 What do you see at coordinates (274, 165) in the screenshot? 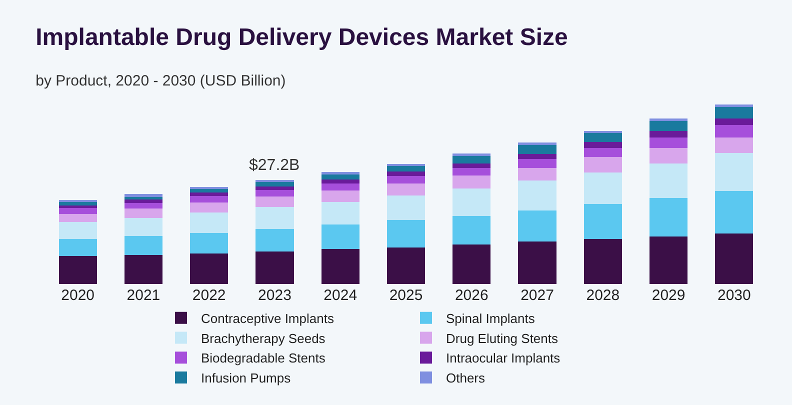
I see `annotation: $27.2B` at bounding box center [274, 165].